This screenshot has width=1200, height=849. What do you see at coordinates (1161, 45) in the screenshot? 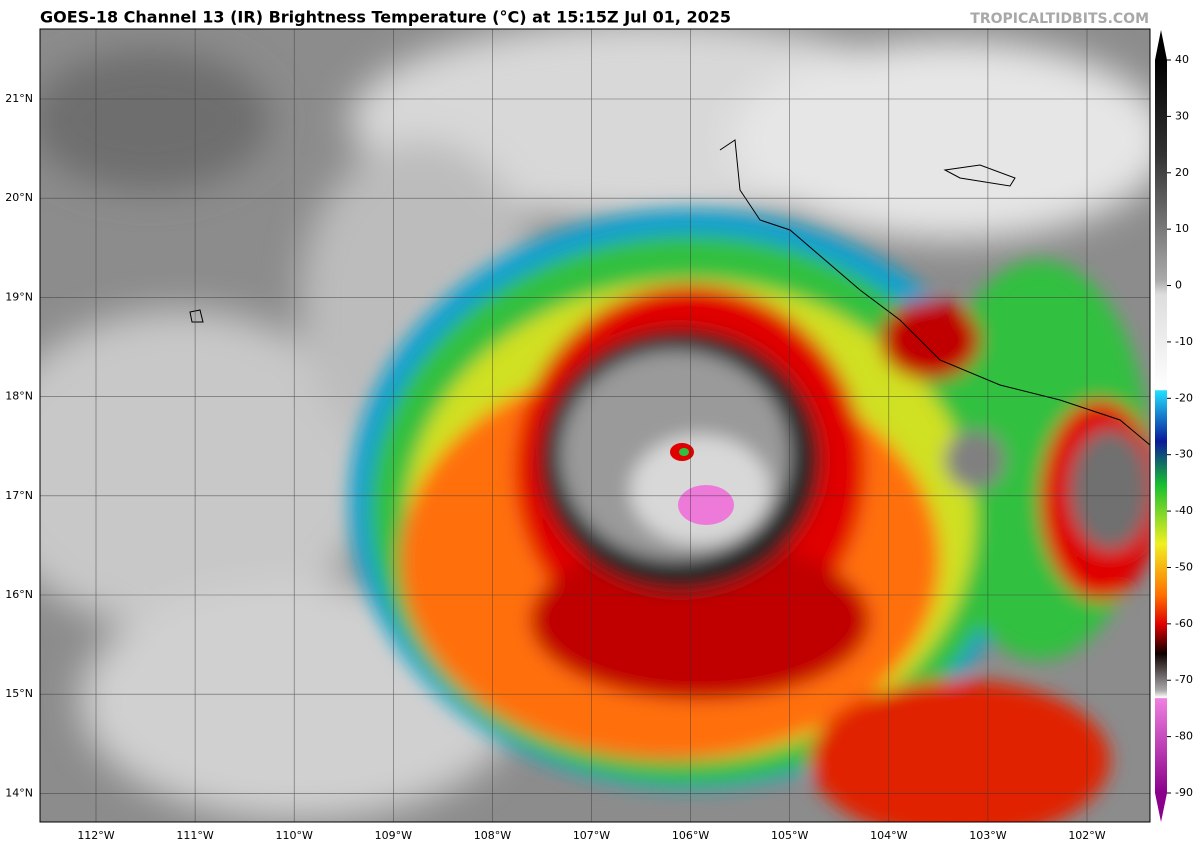
I see `colorbar-top-extend` at bounding box center [1161, 45].